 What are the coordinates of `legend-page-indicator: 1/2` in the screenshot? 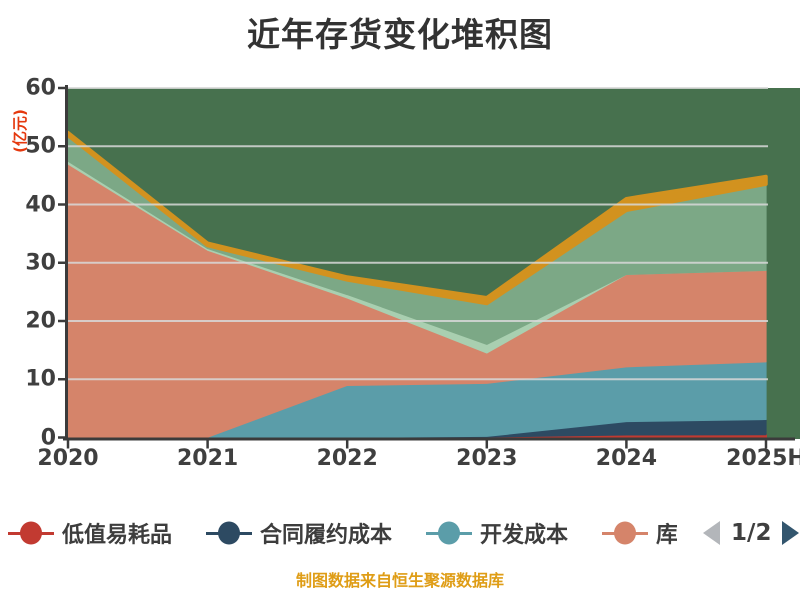 It's located at (751, 533).